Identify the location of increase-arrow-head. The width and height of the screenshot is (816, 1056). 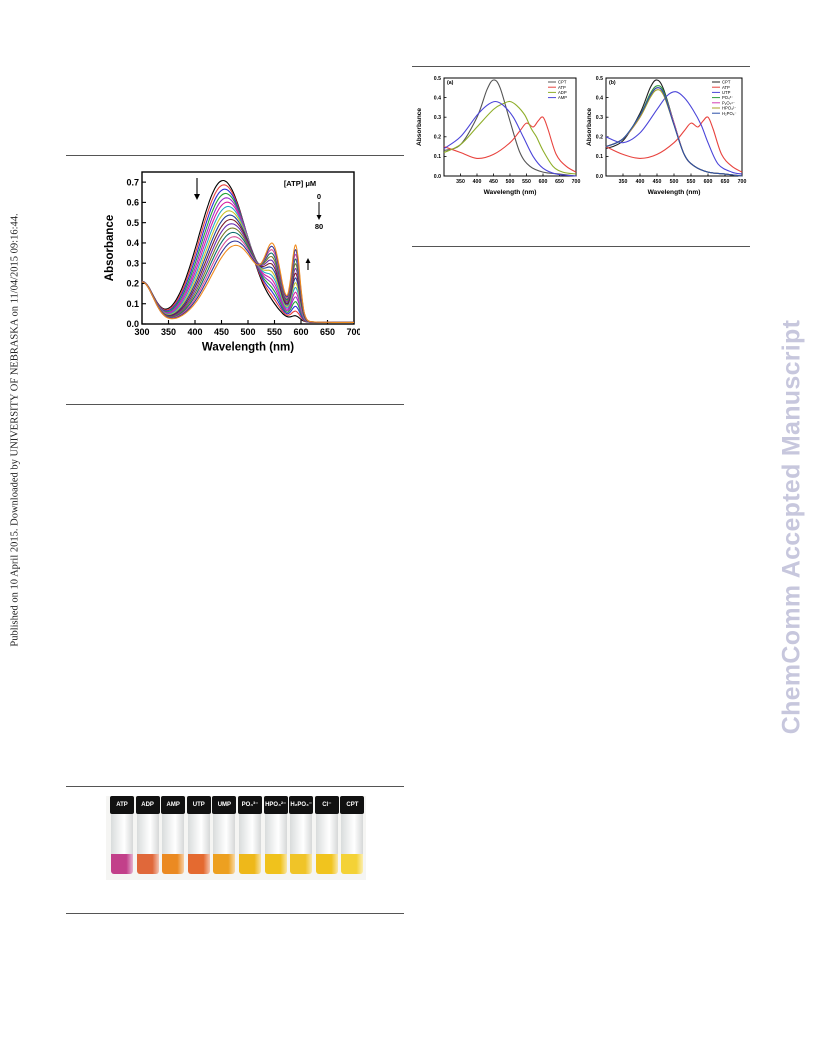
(308, 260).